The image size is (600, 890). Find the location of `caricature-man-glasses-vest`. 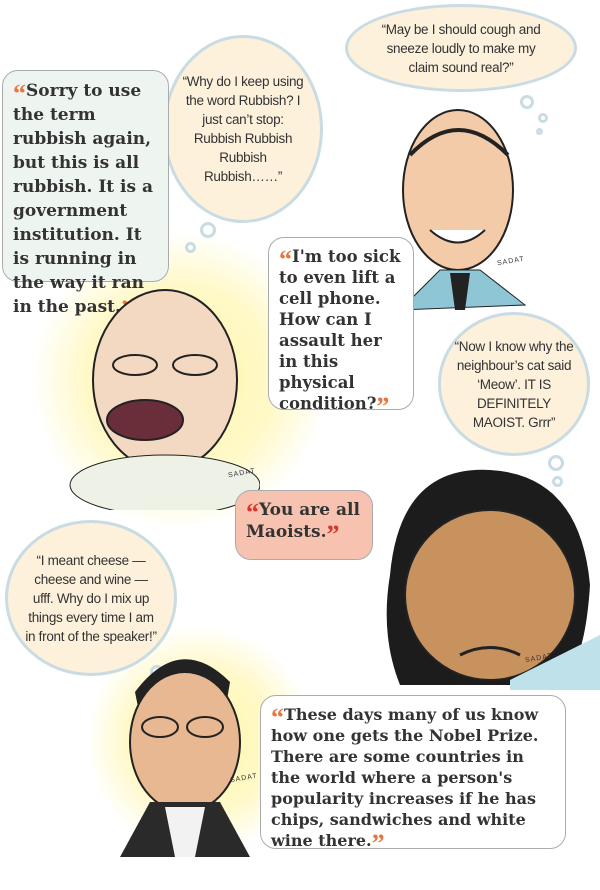

caricature-man-glasses-vest is located at coordinates (185, 758).